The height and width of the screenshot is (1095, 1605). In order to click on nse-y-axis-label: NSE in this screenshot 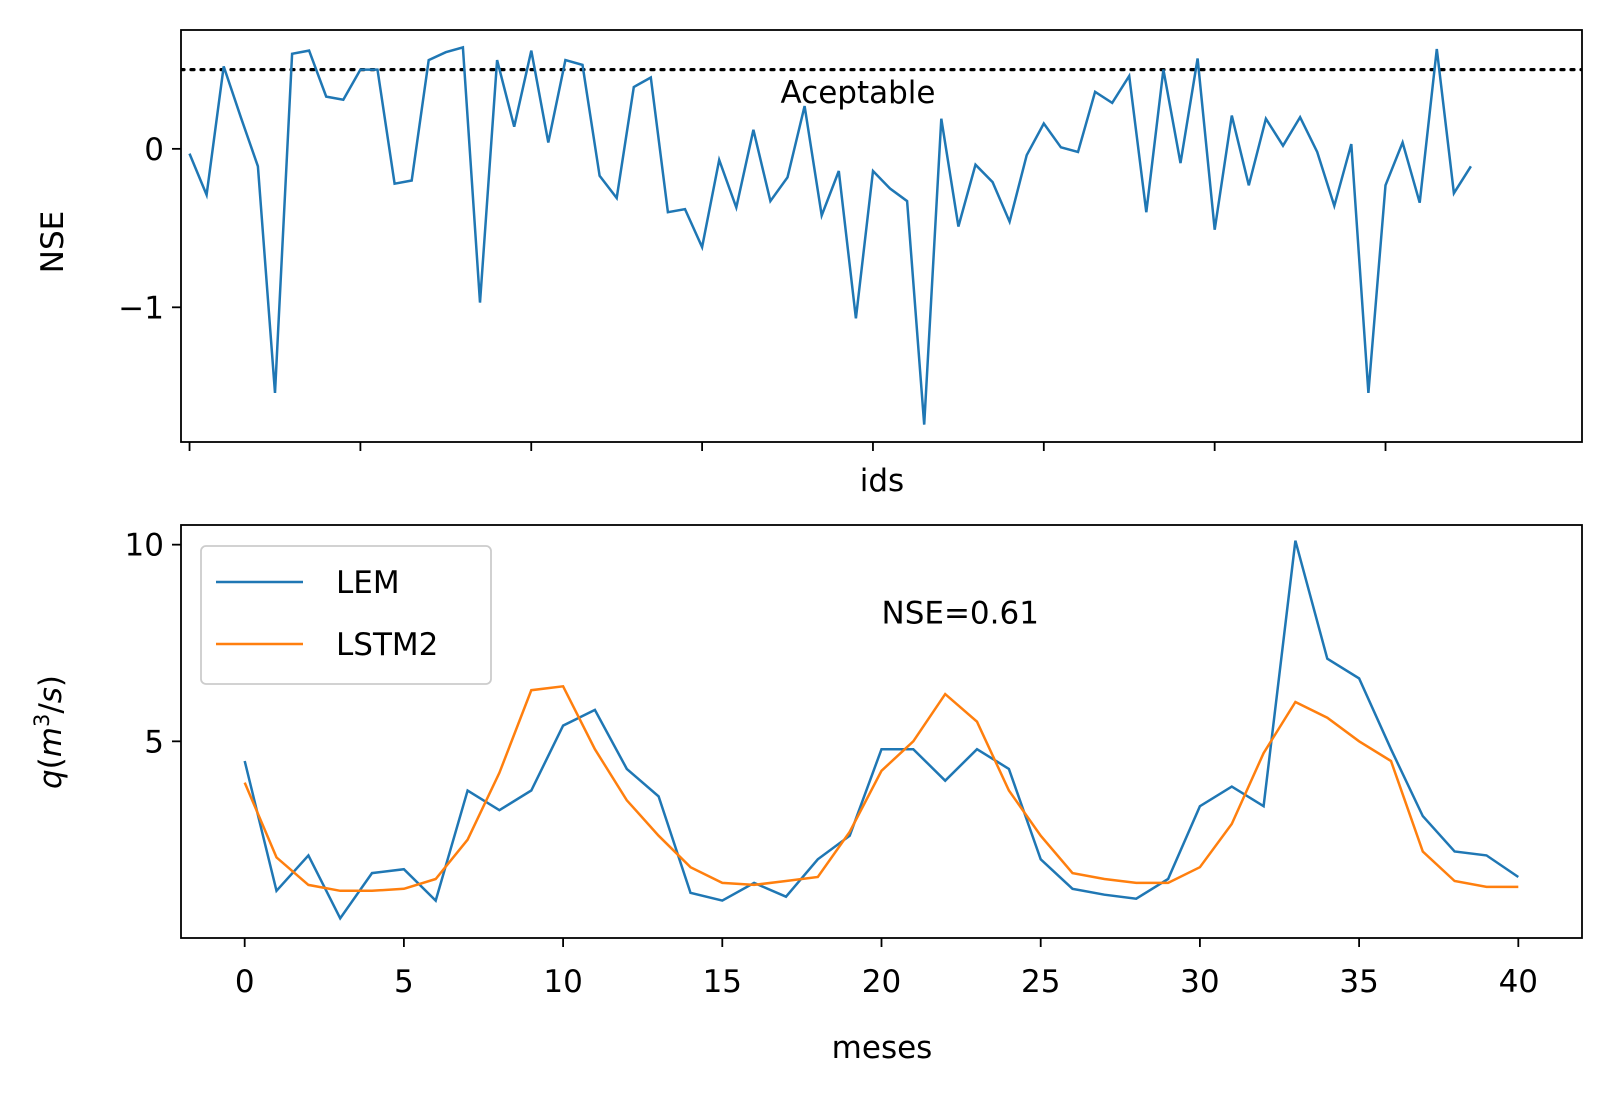, I will do `click(53, 242)`.